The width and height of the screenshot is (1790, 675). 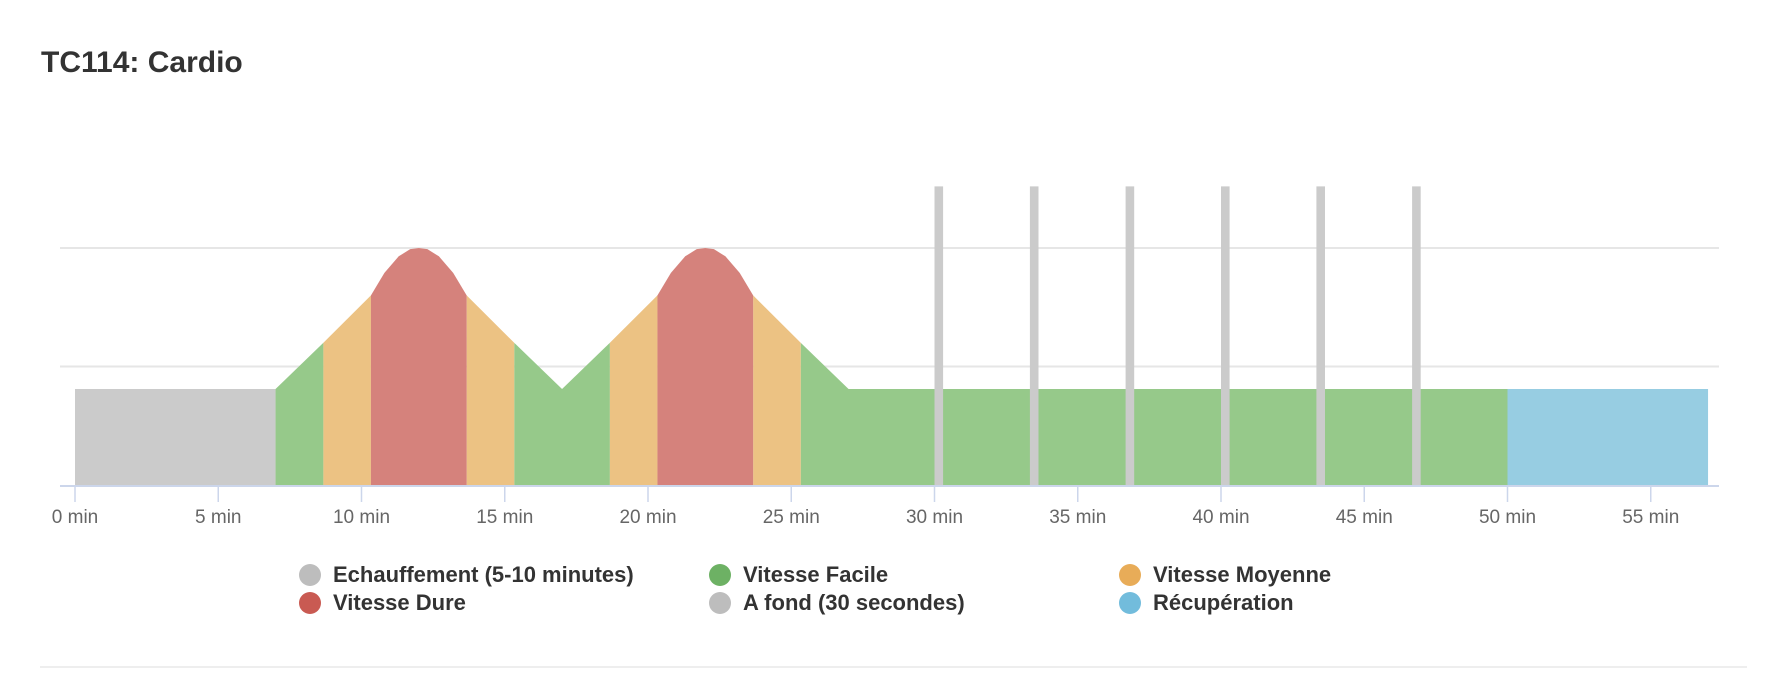 What do you see at coordinates (1242, 574) in the screenshot?
I see `legend-label: Vitesse Moyenne` at bounding box center [1242, 574].